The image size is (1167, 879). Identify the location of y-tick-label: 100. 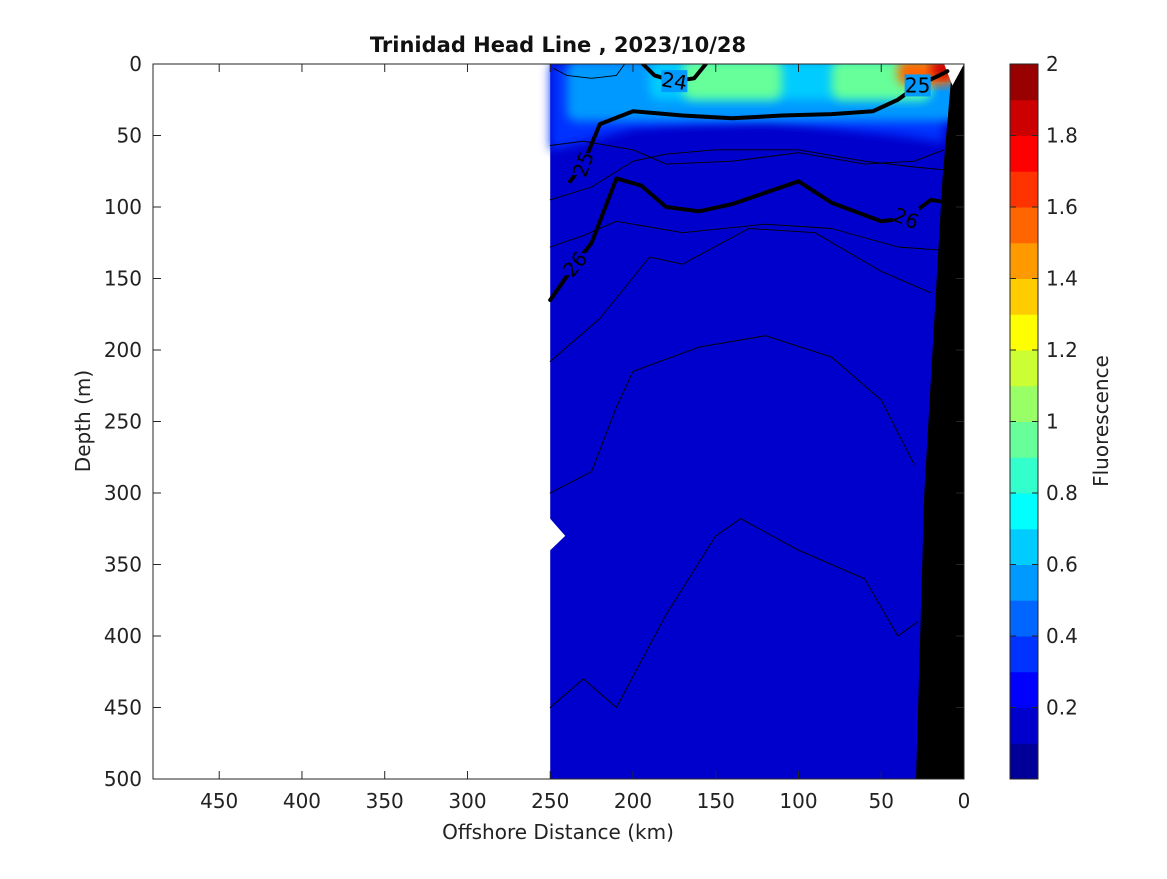
(123, 207).